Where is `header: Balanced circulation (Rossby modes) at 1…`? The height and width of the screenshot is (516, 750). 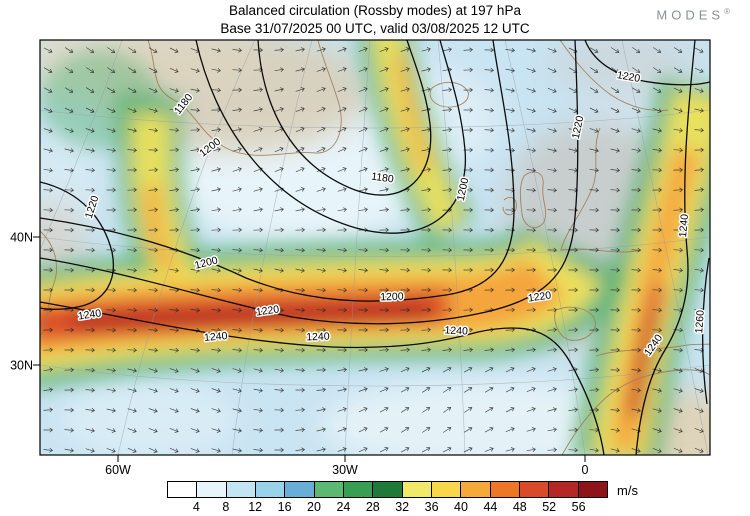 header: Balanced circulation (Rossby modes) at 1… is located at coordinates (375, 20).